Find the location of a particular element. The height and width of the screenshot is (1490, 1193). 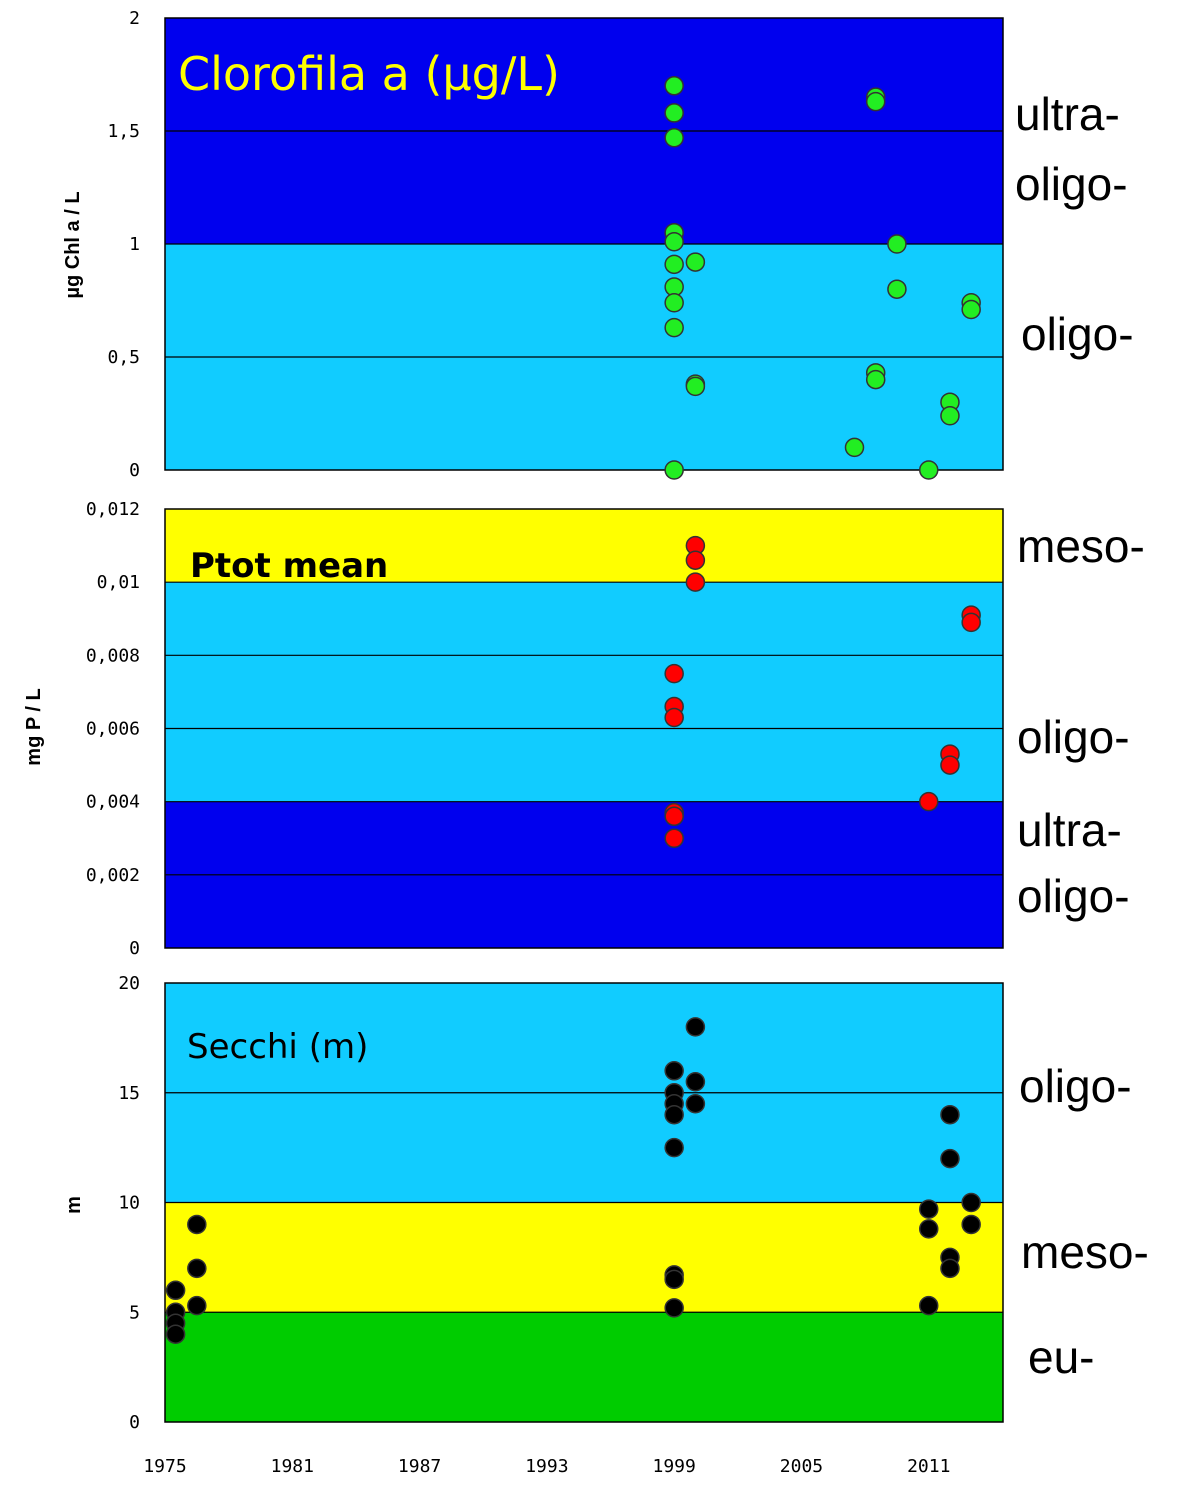

y-tick-label: 15 is located at coordinates (129, 1093).